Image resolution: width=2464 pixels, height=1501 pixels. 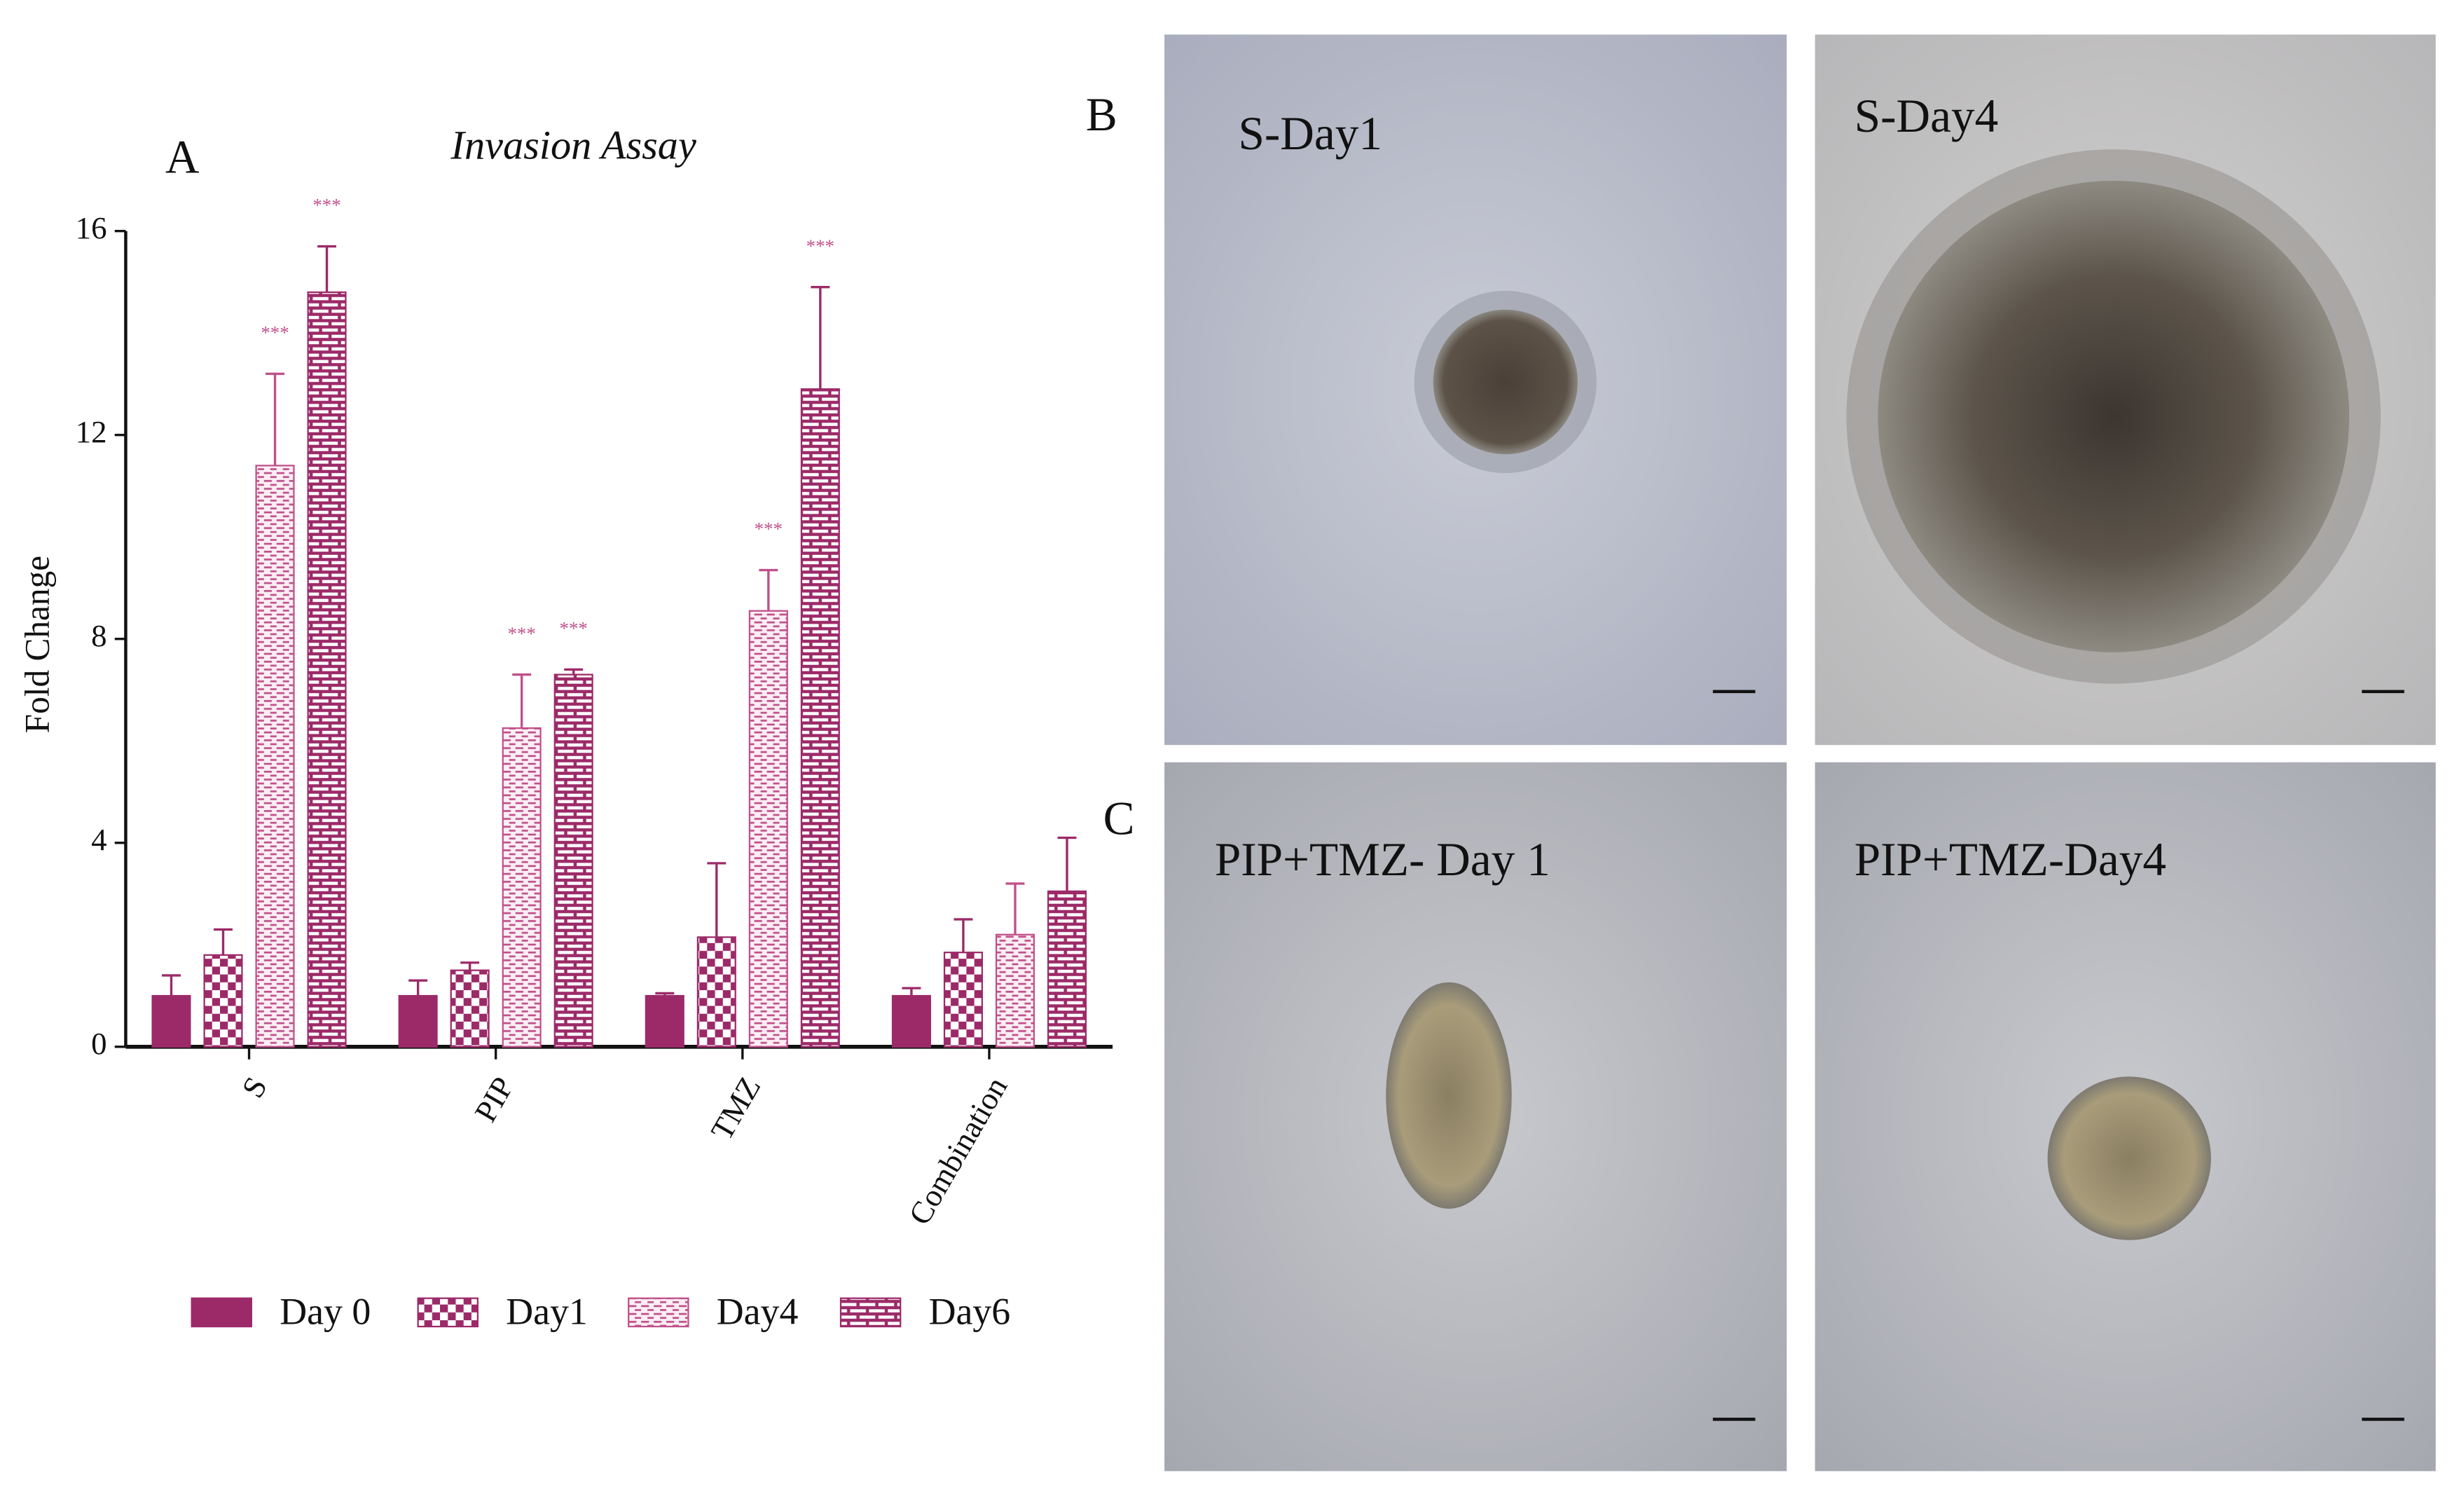 I want to click on legend-label: Day6, so click(x=970, y=1312).